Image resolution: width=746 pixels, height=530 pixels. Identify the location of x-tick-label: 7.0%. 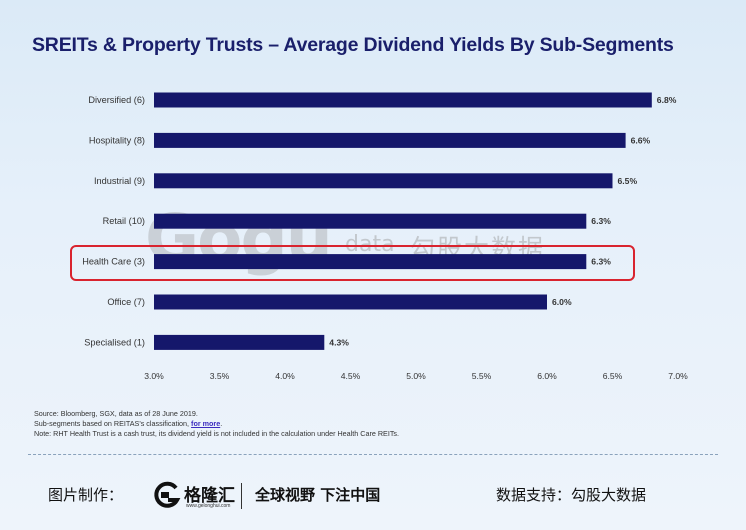
(678, 376).